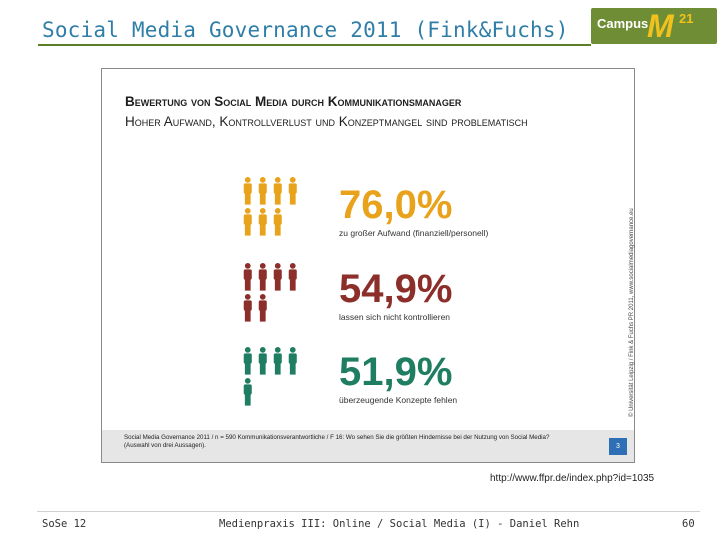 Image resolution: width=728 pixels, height=546 pixels. What do you see at coordinates (396, 289) in the screenshot?
I see `stat-value-control: 54,9%` at bounding box center [396, 289].